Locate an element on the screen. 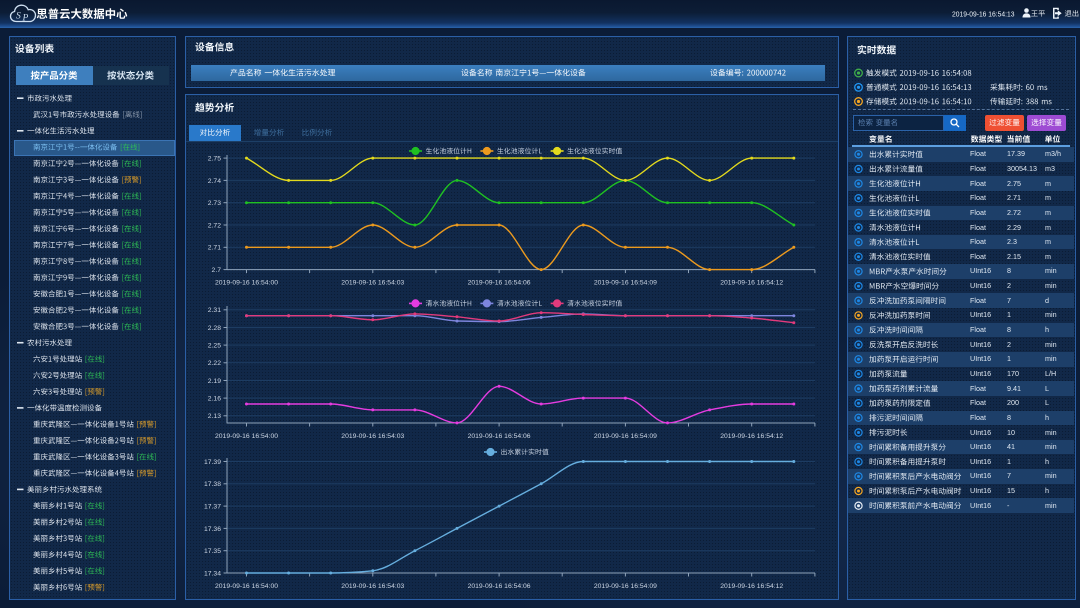 The image size is (1080, 608). svg-text: 2.74 is located at coordinates (214, 181).